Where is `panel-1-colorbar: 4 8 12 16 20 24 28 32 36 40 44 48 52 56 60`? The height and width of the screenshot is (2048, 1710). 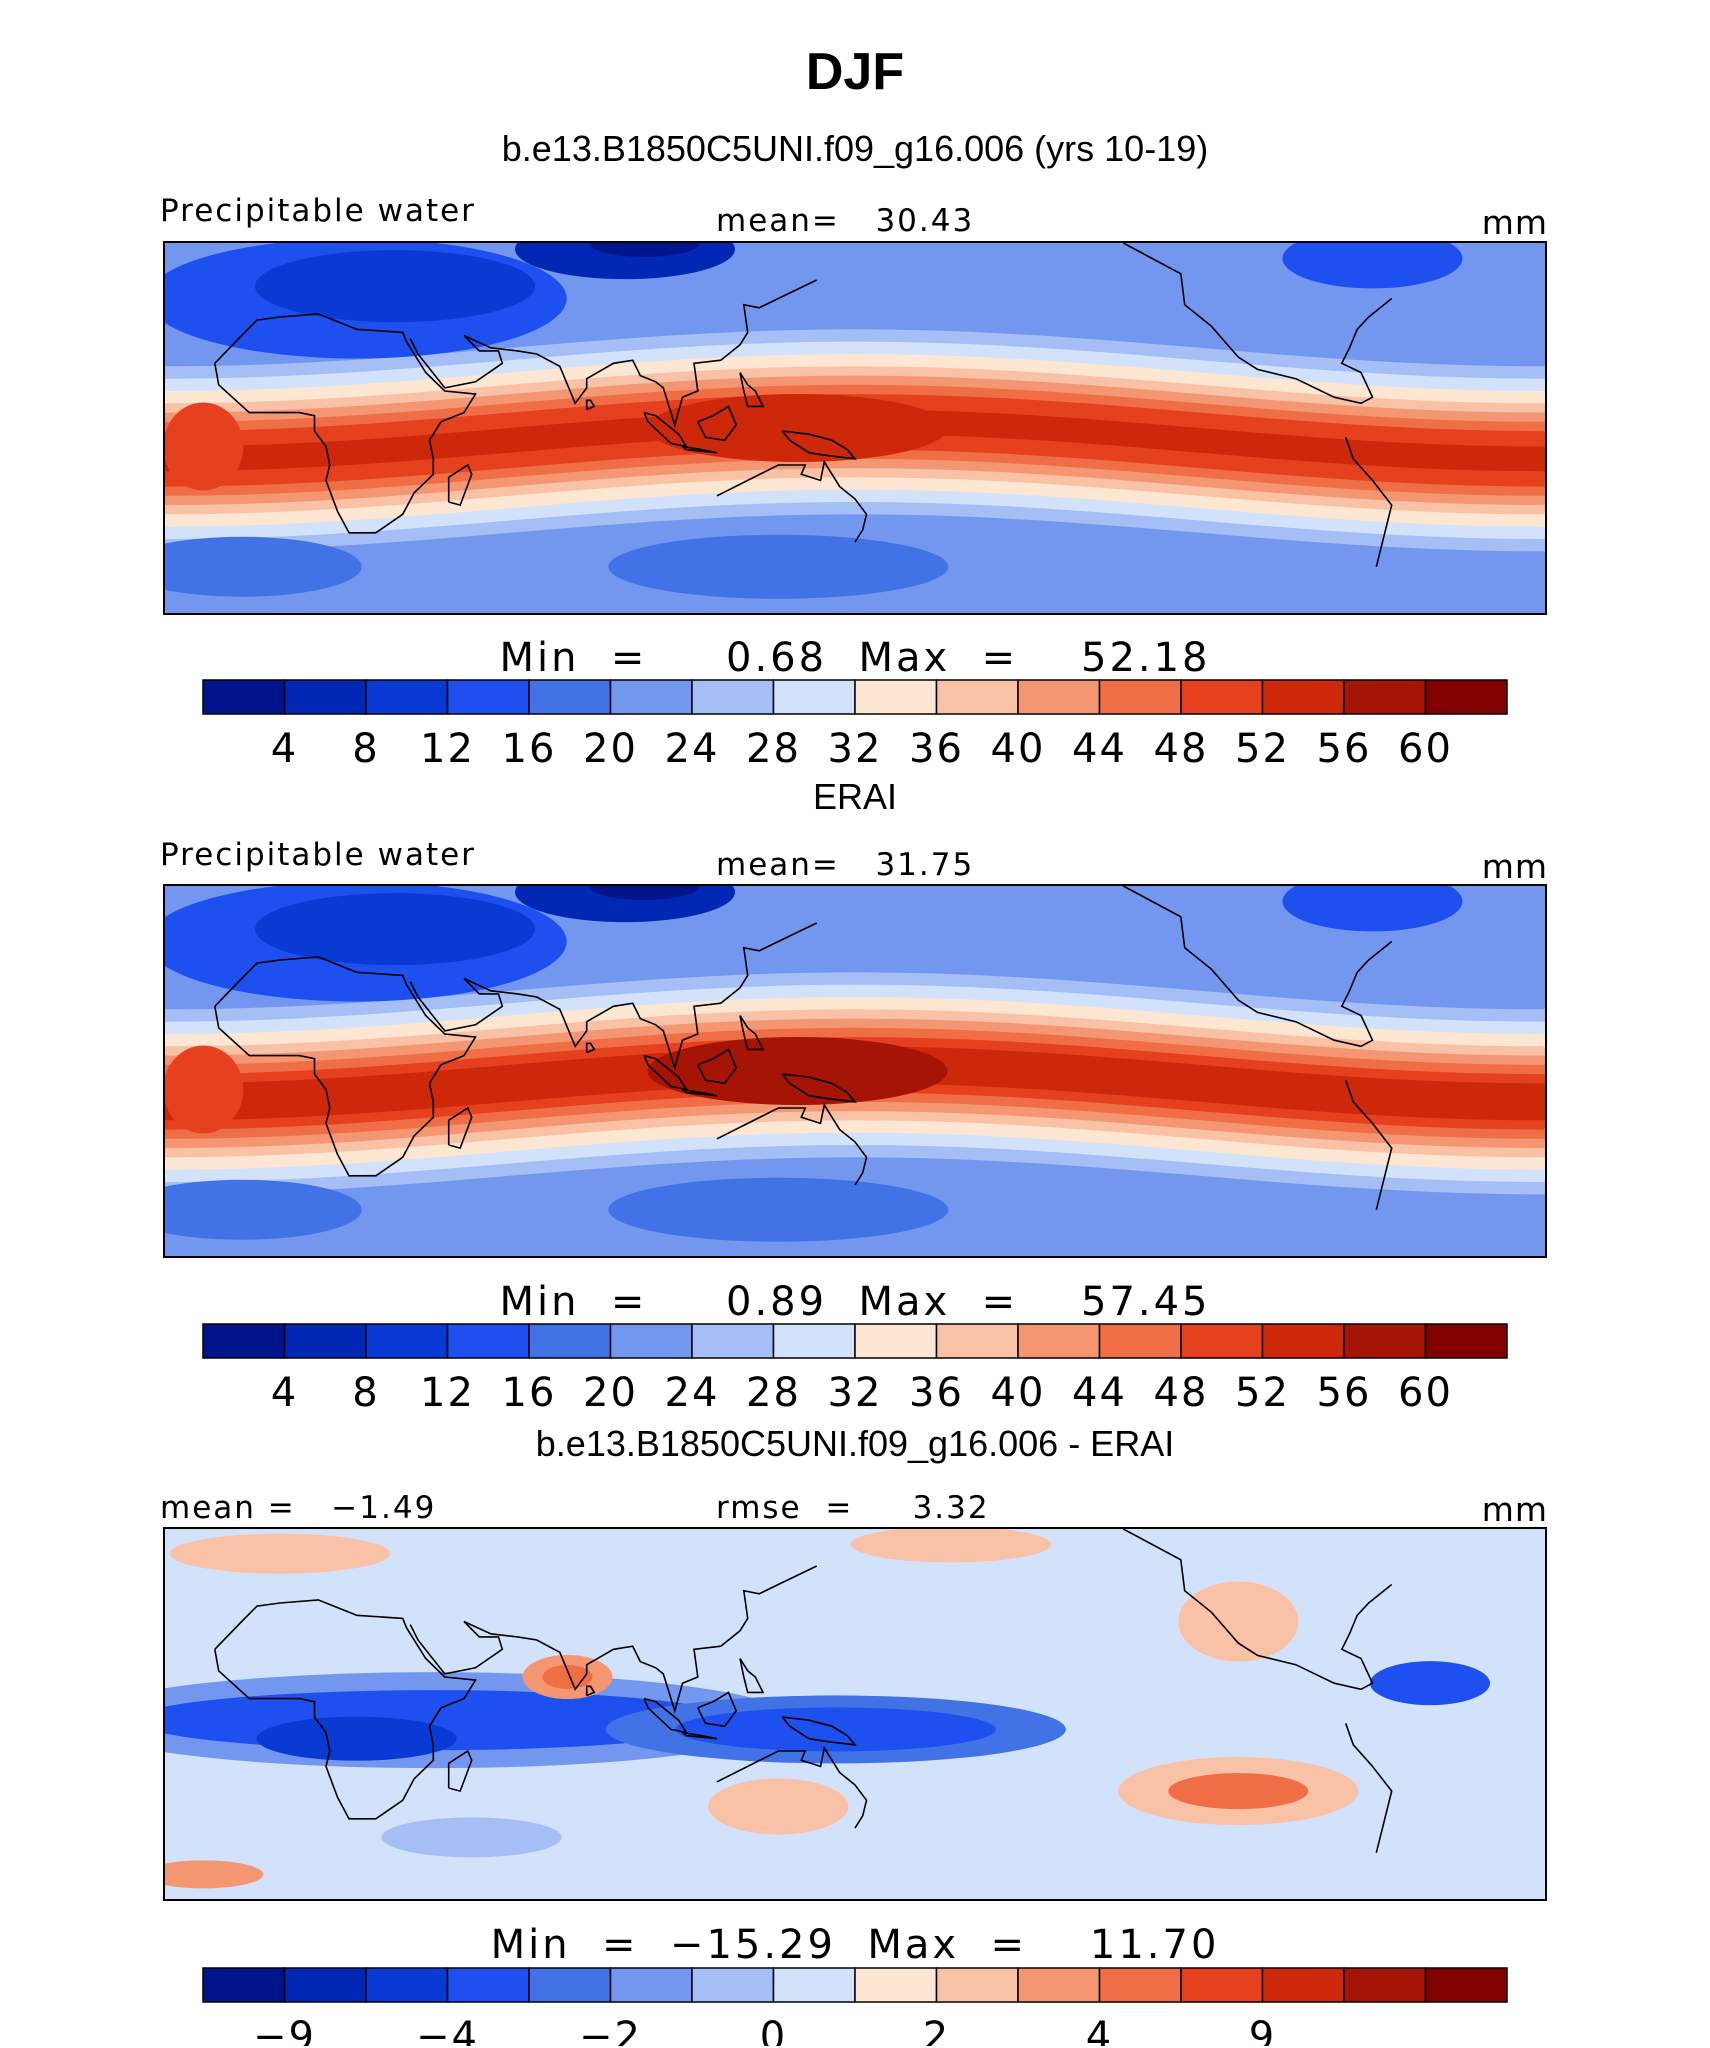
panel-1-colorbar: 4 8 12 16 20 24 28 32 36 40 44 48 52 56 60 is located at coordinates (855, 725).